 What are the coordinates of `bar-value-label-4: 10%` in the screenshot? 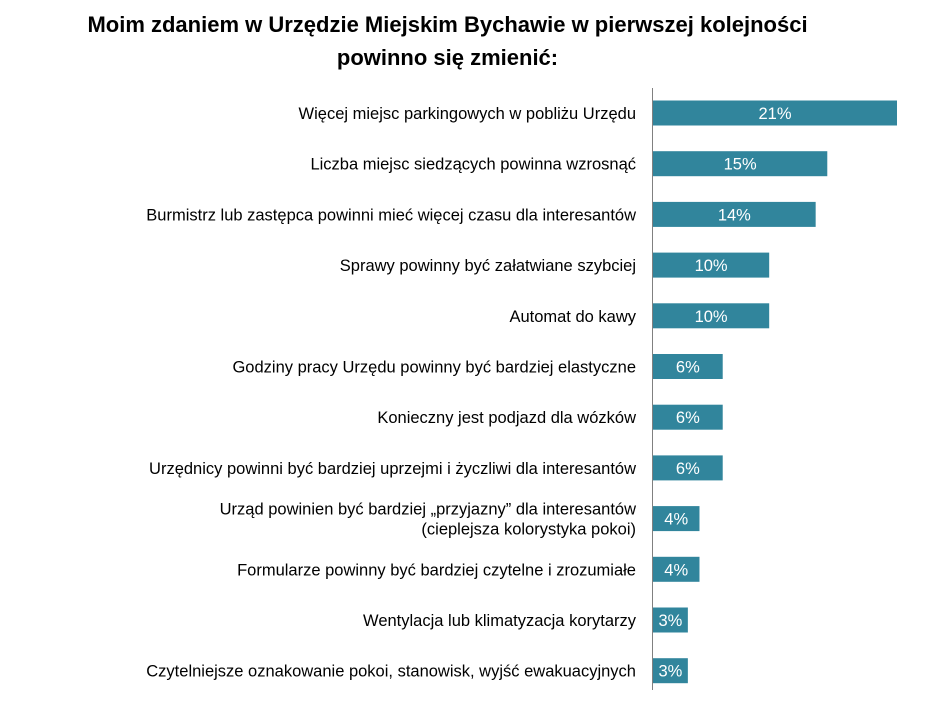 It's located at (711, 266).